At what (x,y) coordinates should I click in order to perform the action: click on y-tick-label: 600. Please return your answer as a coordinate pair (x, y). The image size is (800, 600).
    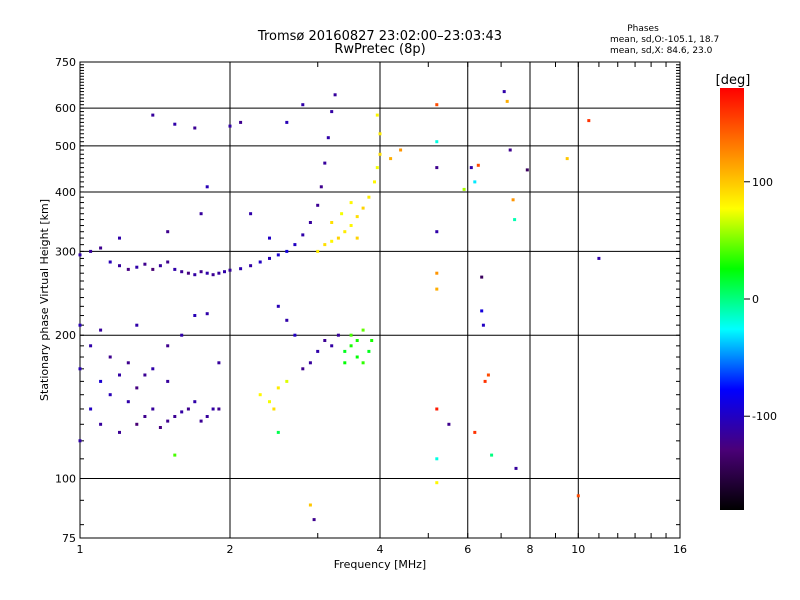
    Looking at the image, I should click on (65, 108).